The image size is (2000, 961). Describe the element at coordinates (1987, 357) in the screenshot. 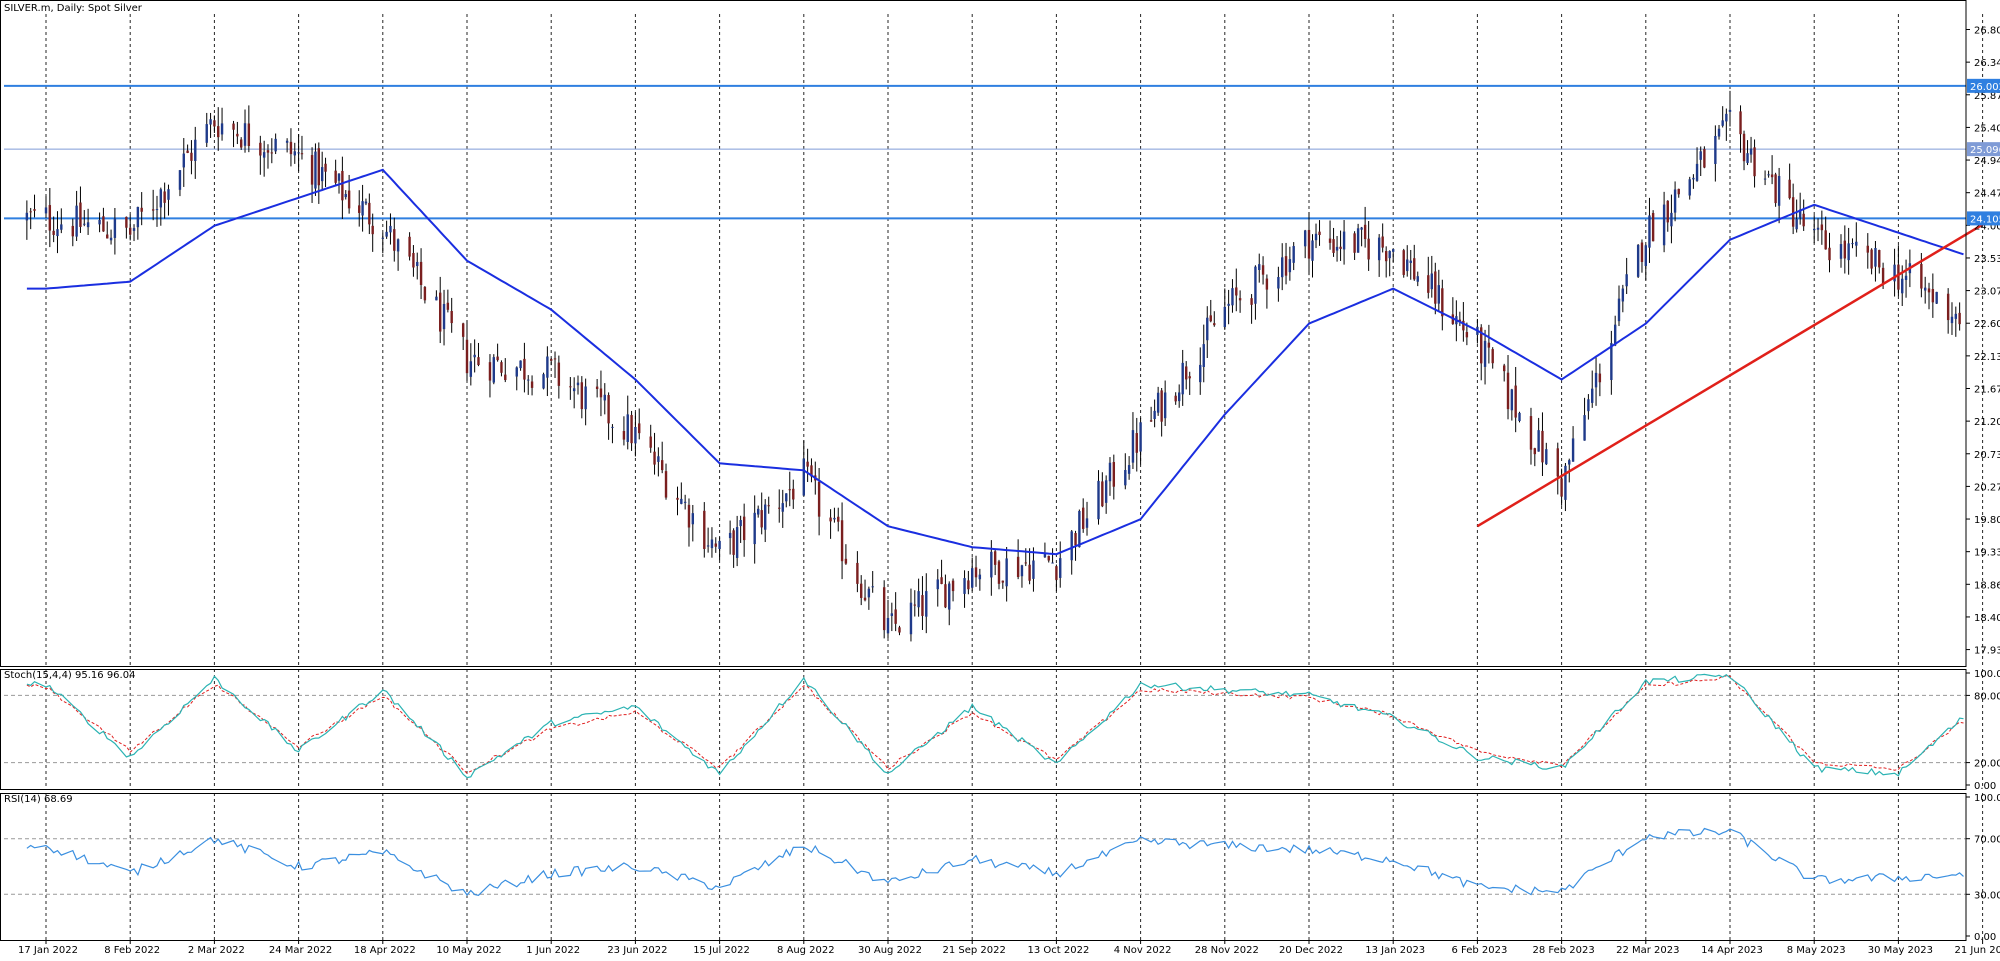

I see `price-tick-label: 22.138` at that location.